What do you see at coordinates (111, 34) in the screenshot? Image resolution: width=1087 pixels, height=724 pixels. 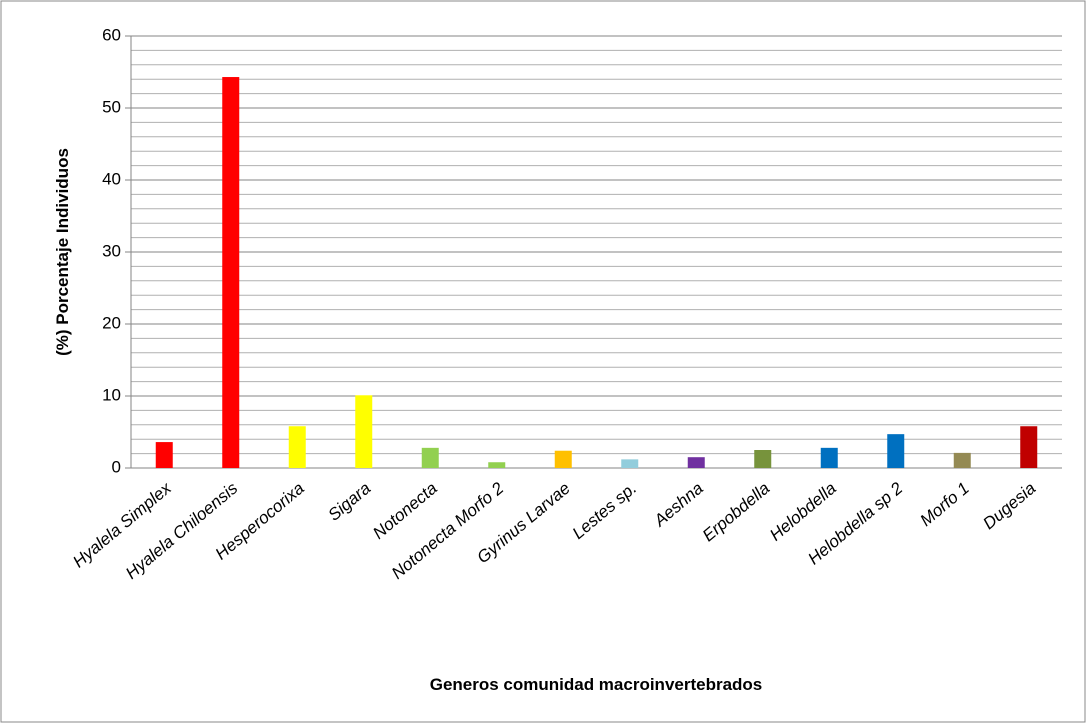 I see `y-tick-label: 60` at bounding box center [111, 34].